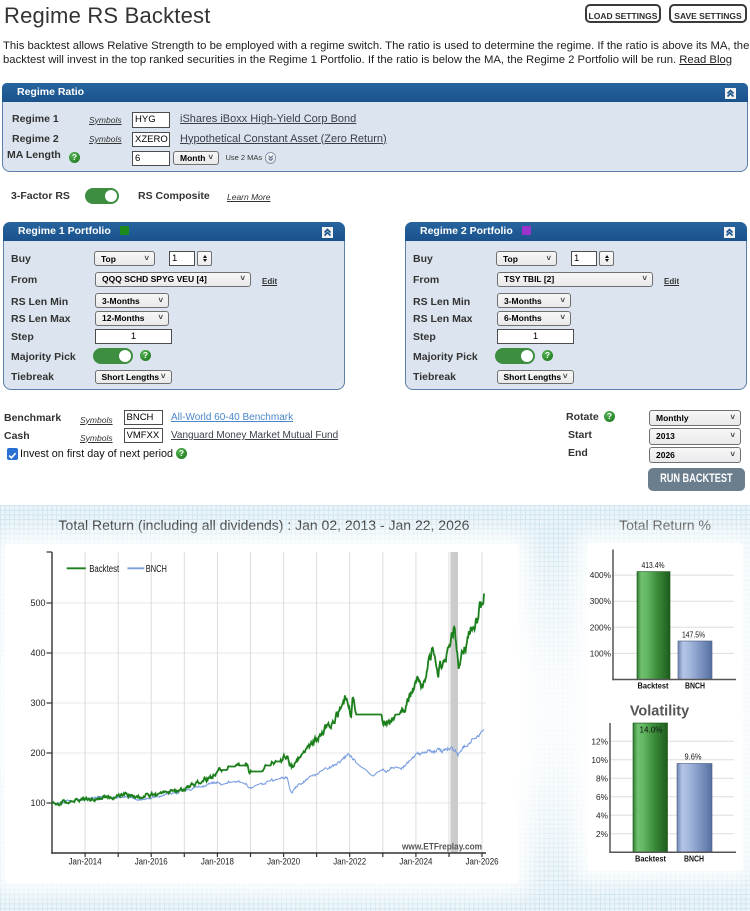 This screenshot has width=750, height=911. What do you see at coordinates (654, 565) in the screenshot?
I see `svg-text: 413.4%` at bounding box center [654, 565].